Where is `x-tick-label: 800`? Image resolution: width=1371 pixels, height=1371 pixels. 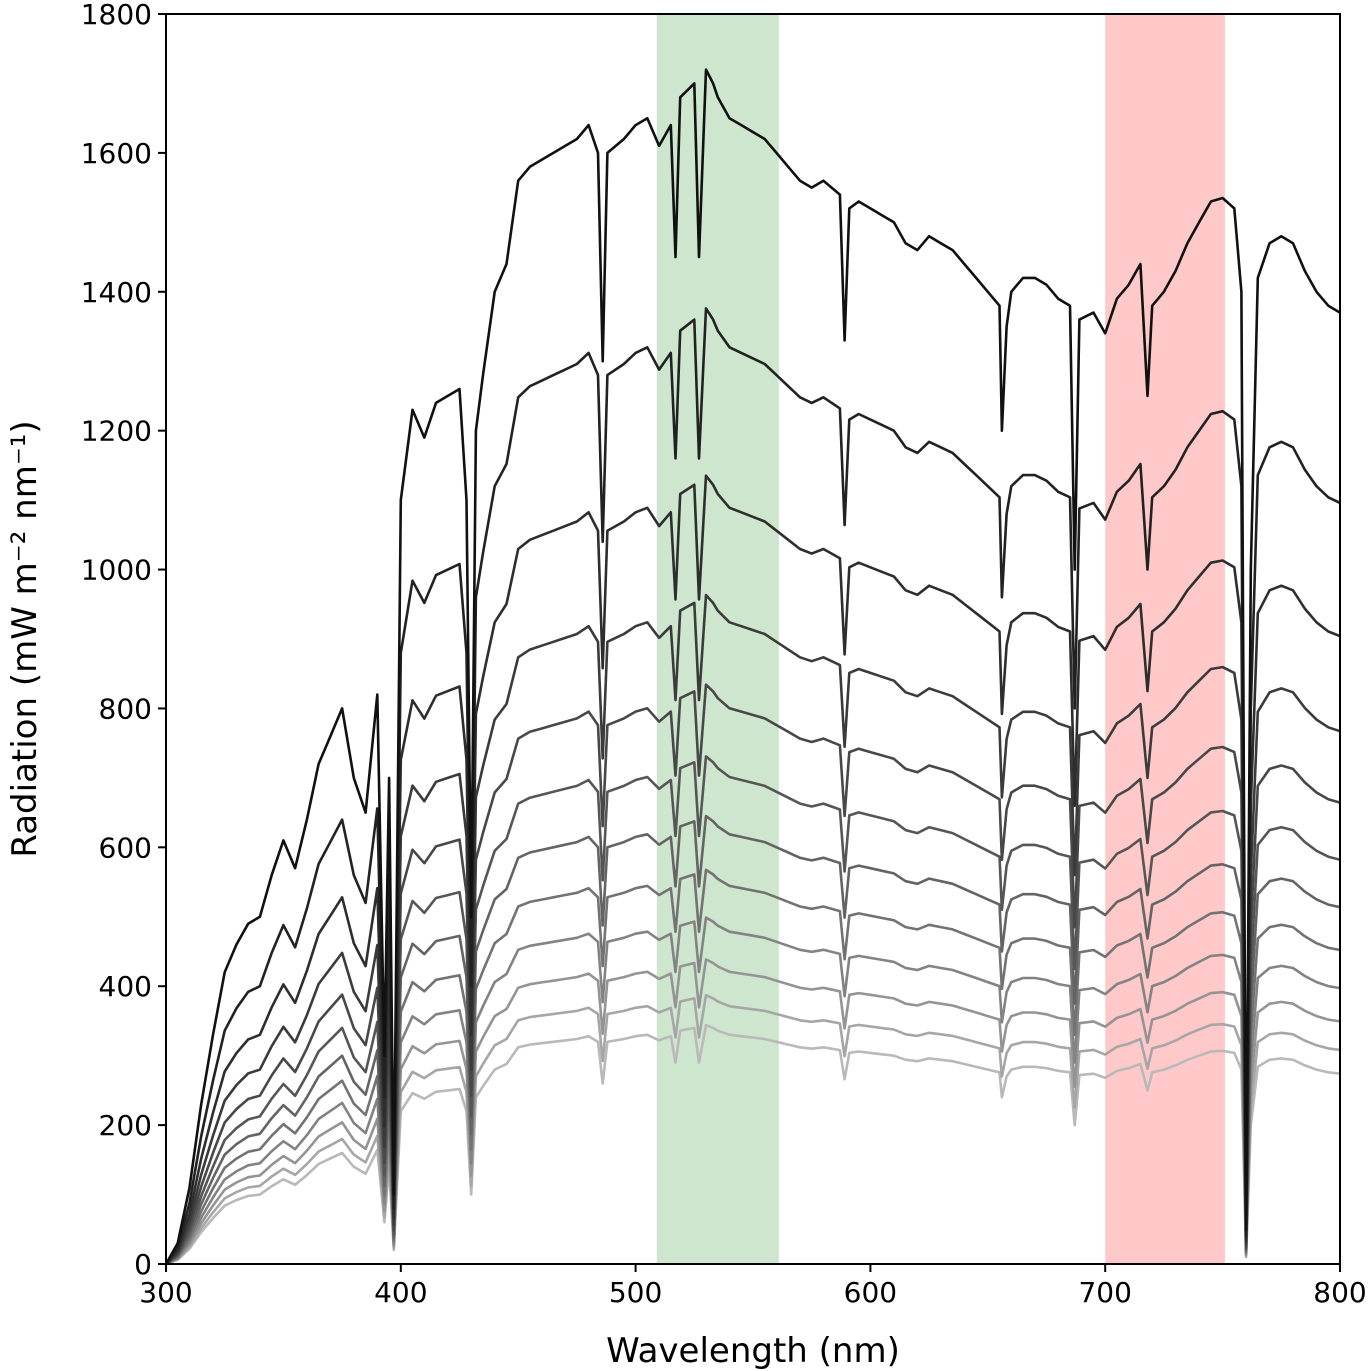 x-tick-label: 800 is located at coordinates (1339, 1292).